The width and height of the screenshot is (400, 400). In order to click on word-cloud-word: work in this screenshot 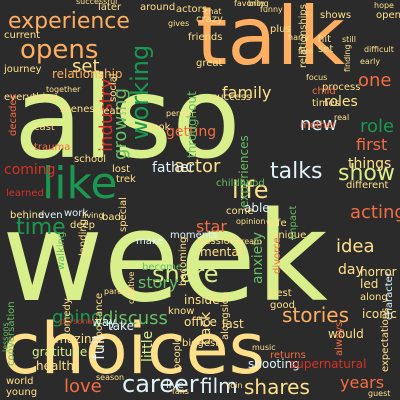, I will do `click(76, 213)`.